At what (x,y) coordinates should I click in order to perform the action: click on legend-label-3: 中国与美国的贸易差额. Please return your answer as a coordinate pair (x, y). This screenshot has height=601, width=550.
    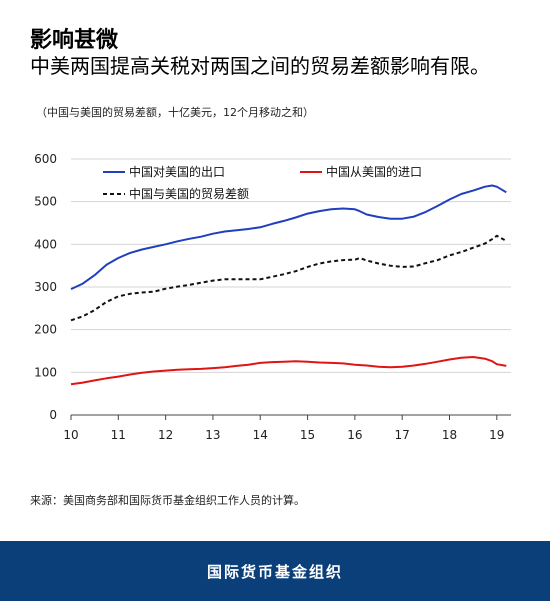
    Looking at the image, I should click on (189, 193).